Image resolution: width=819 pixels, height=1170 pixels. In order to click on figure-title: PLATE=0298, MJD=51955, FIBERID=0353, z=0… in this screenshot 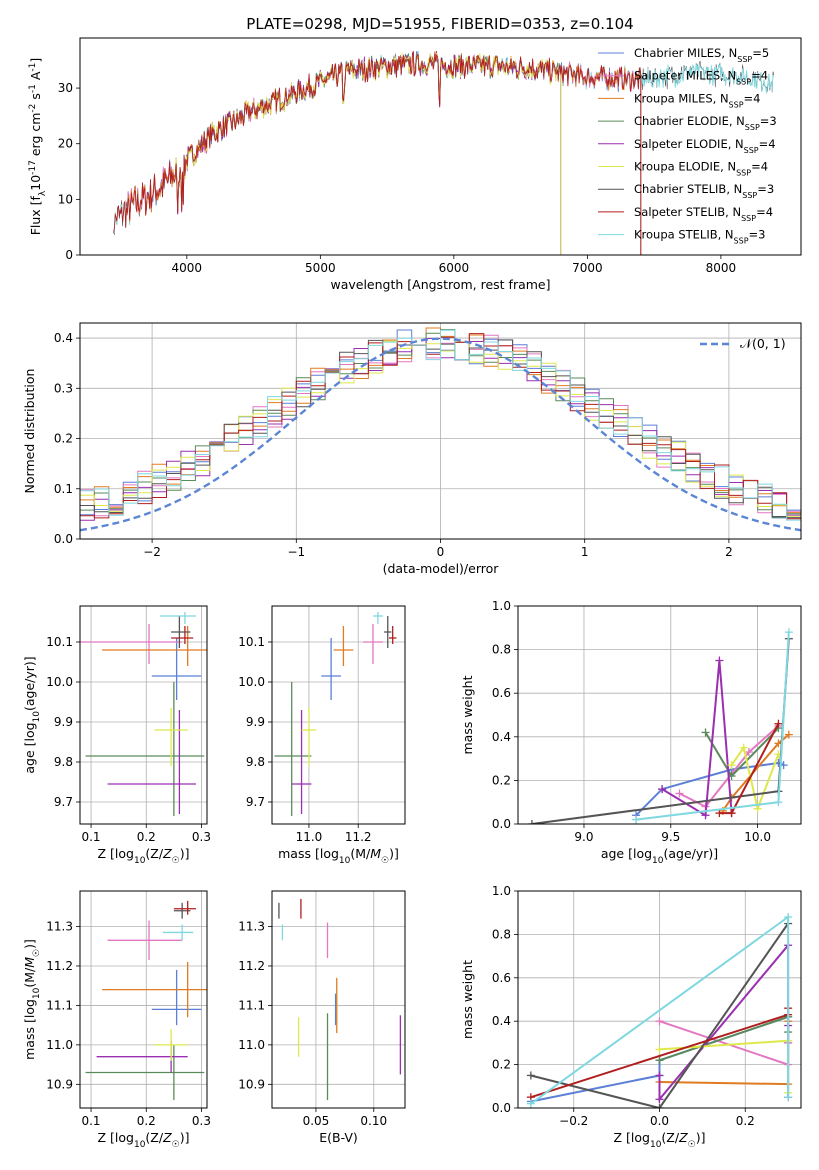, I will do `click(439, 24)`.